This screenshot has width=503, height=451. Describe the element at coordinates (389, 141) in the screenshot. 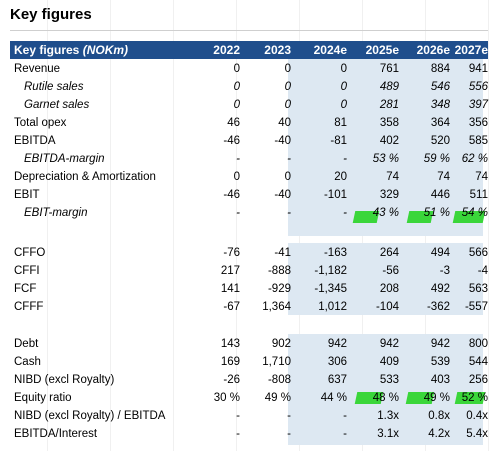

I see `row-value: 402` at that location.